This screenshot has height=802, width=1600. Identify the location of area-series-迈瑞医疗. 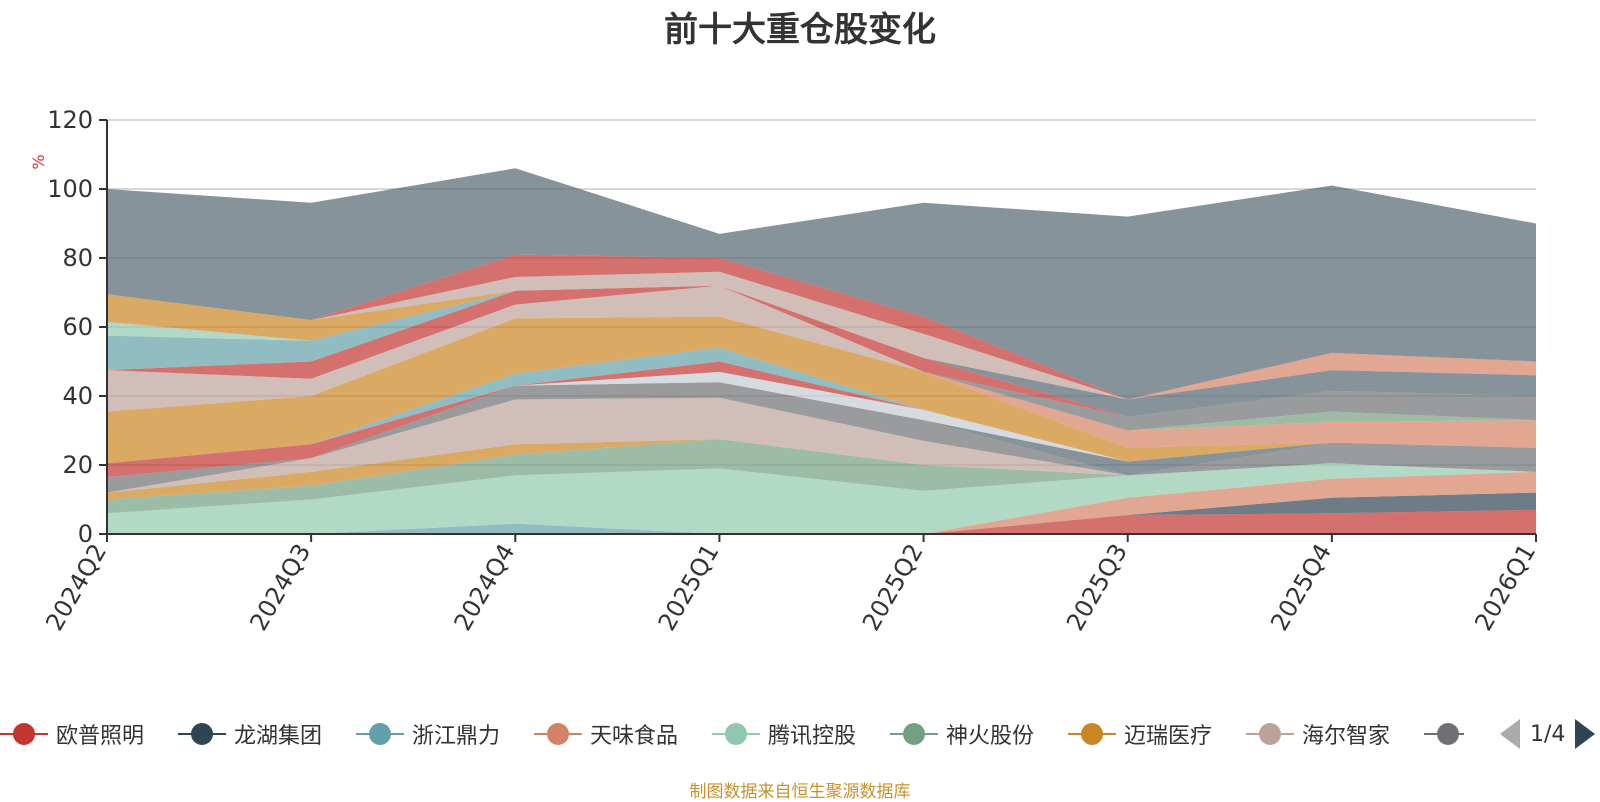
(821, 469).